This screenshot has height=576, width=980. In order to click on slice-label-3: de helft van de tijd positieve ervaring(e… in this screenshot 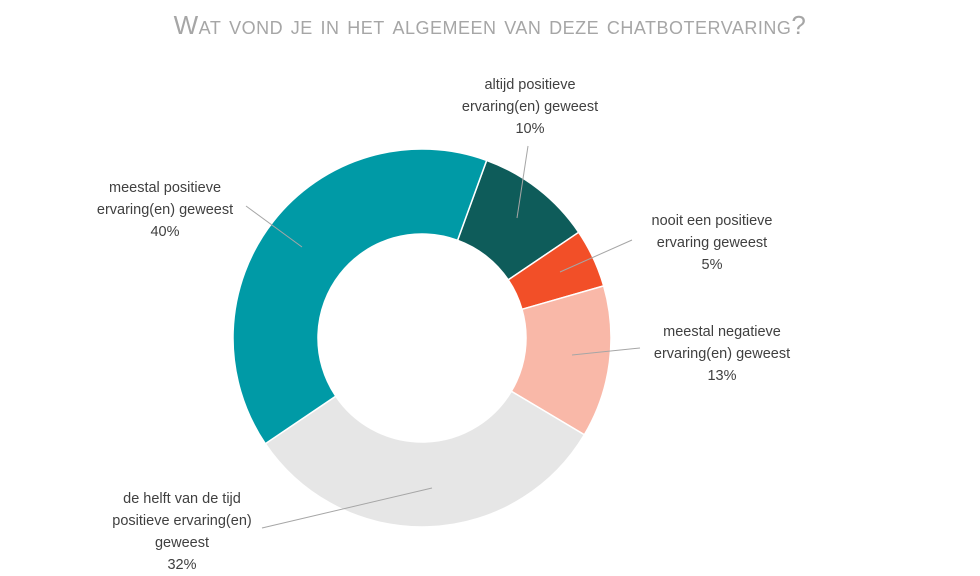, I will do `click(182, 532)`.